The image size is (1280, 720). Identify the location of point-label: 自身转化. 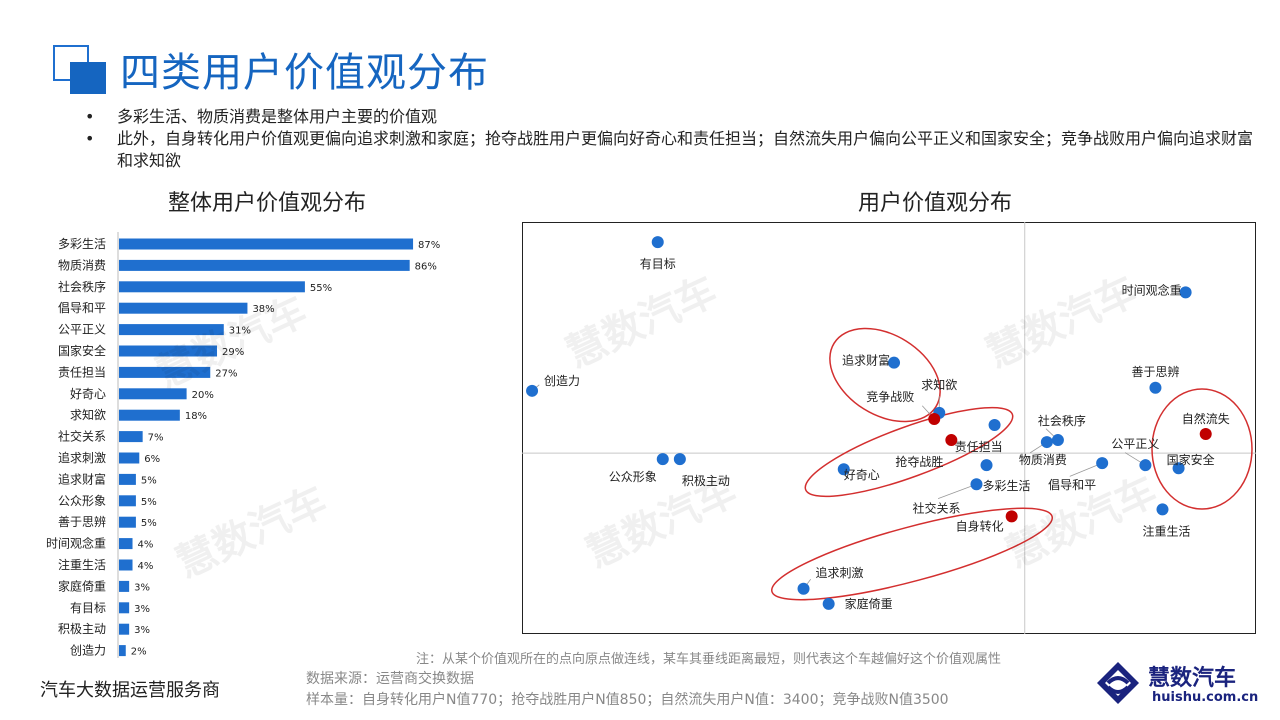
(980, 525).